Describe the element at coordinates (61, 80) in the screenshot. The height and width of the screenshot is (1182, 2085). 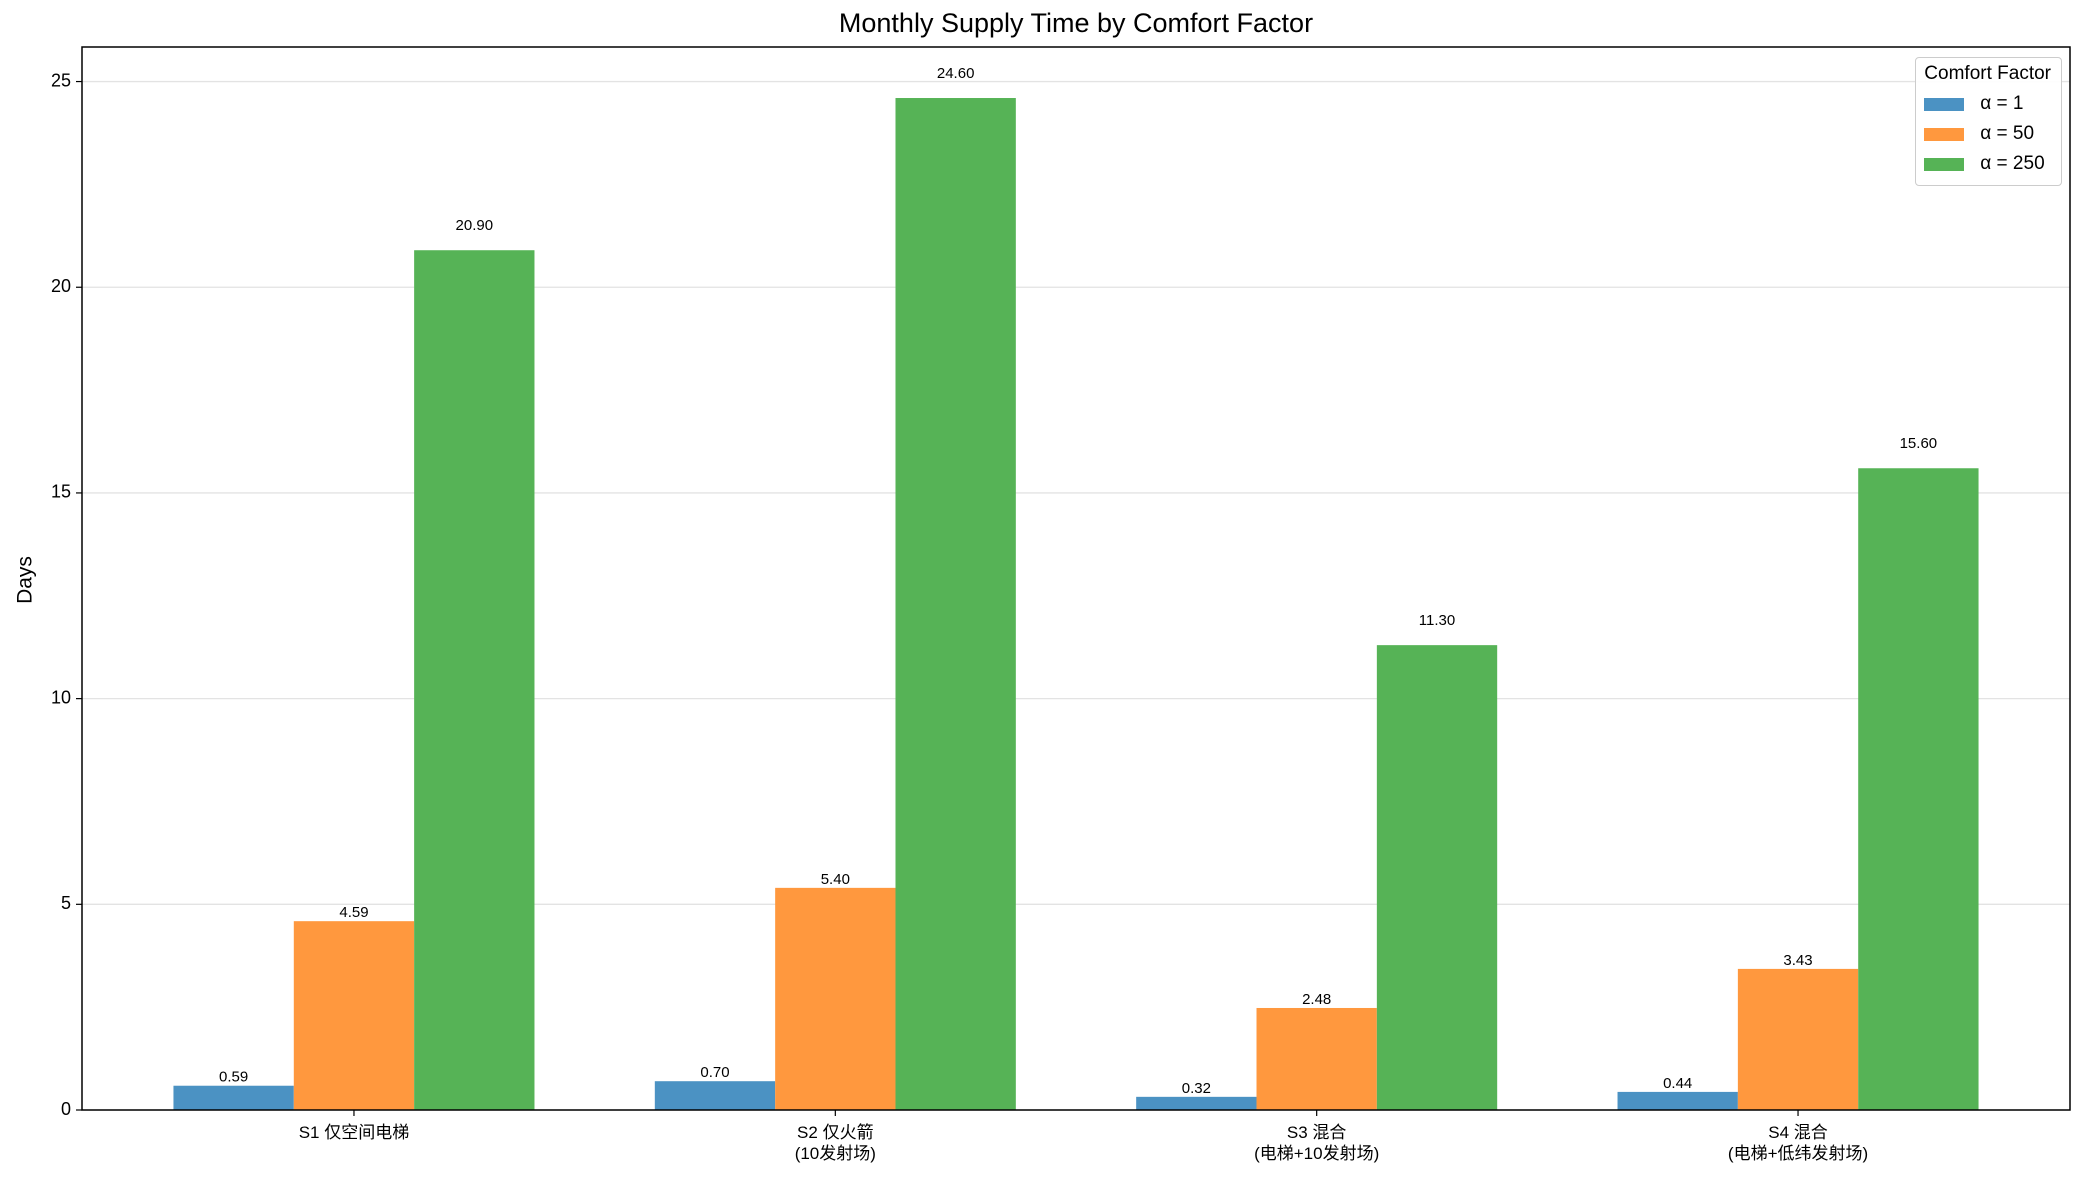
I see `y-tick-label: 25` at that location.